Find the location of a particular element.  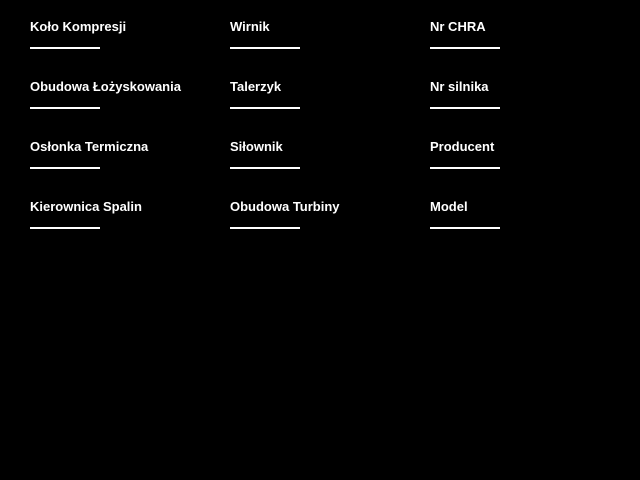

field-kolo-kompresji: Koło Kompresji is located at coordinates (125, 34).